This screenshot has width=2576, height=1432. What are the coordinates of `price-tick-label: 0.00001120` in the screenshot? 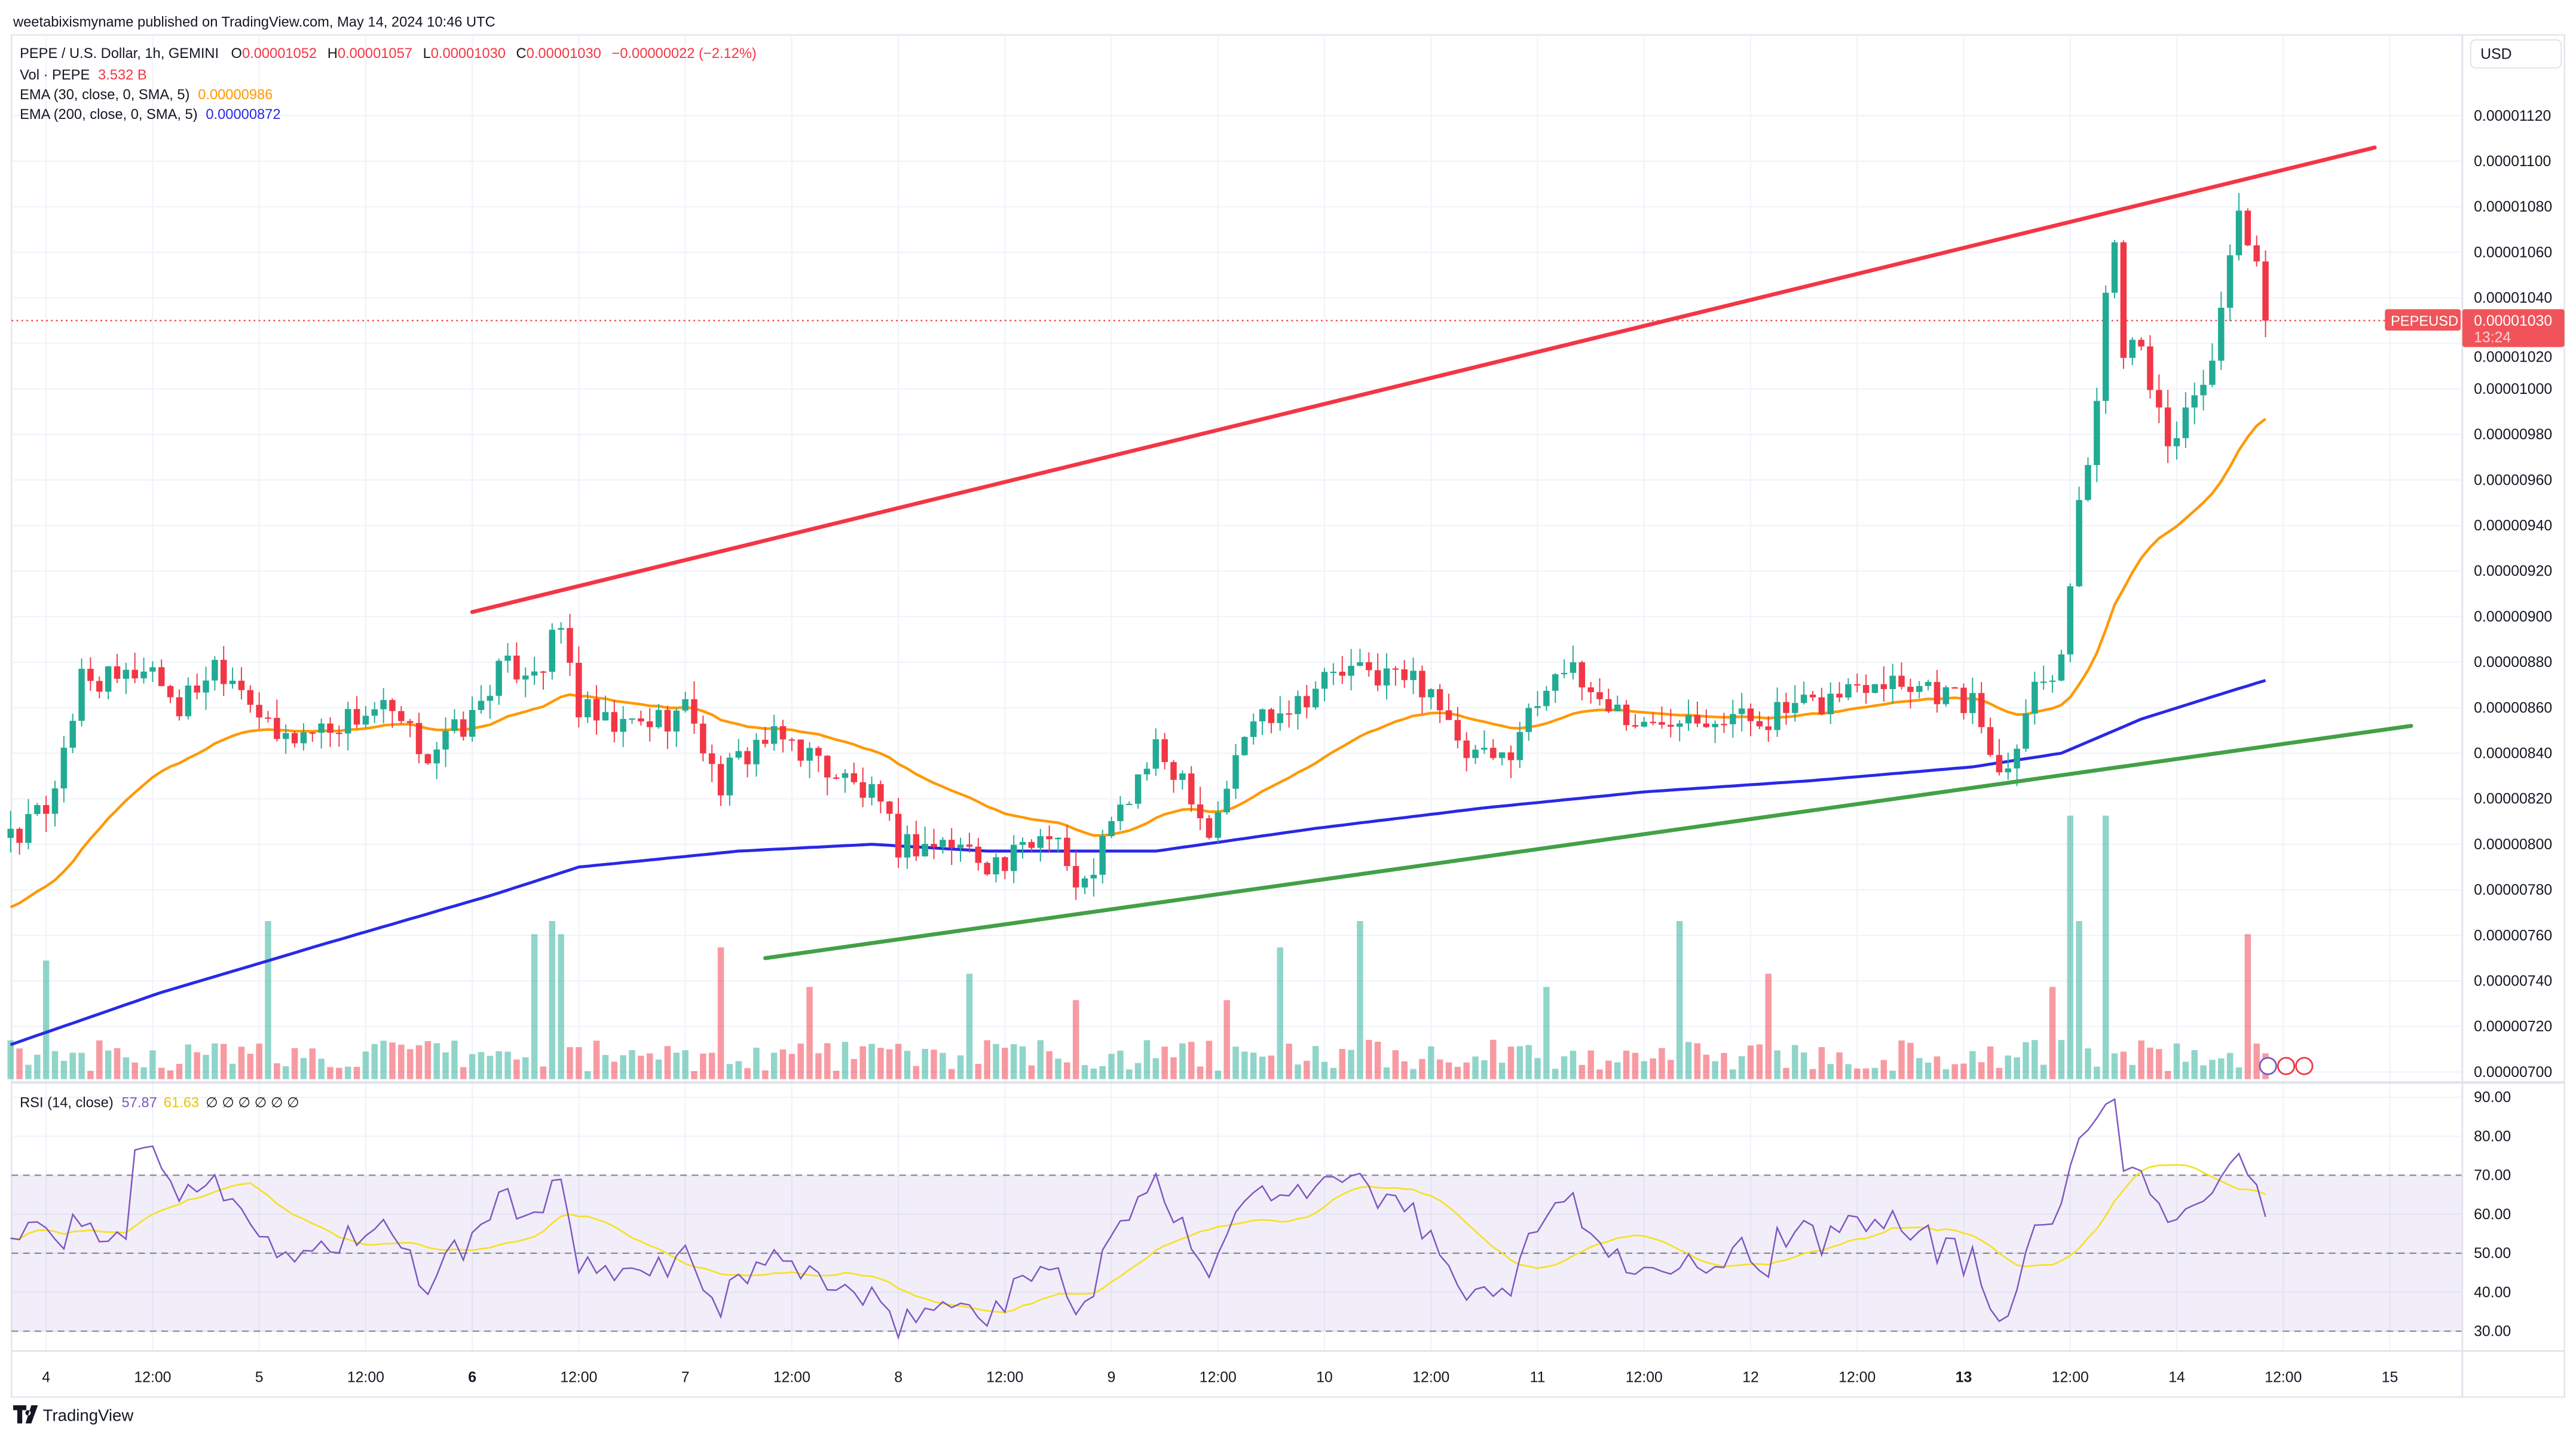 It's located at (2512, 116).